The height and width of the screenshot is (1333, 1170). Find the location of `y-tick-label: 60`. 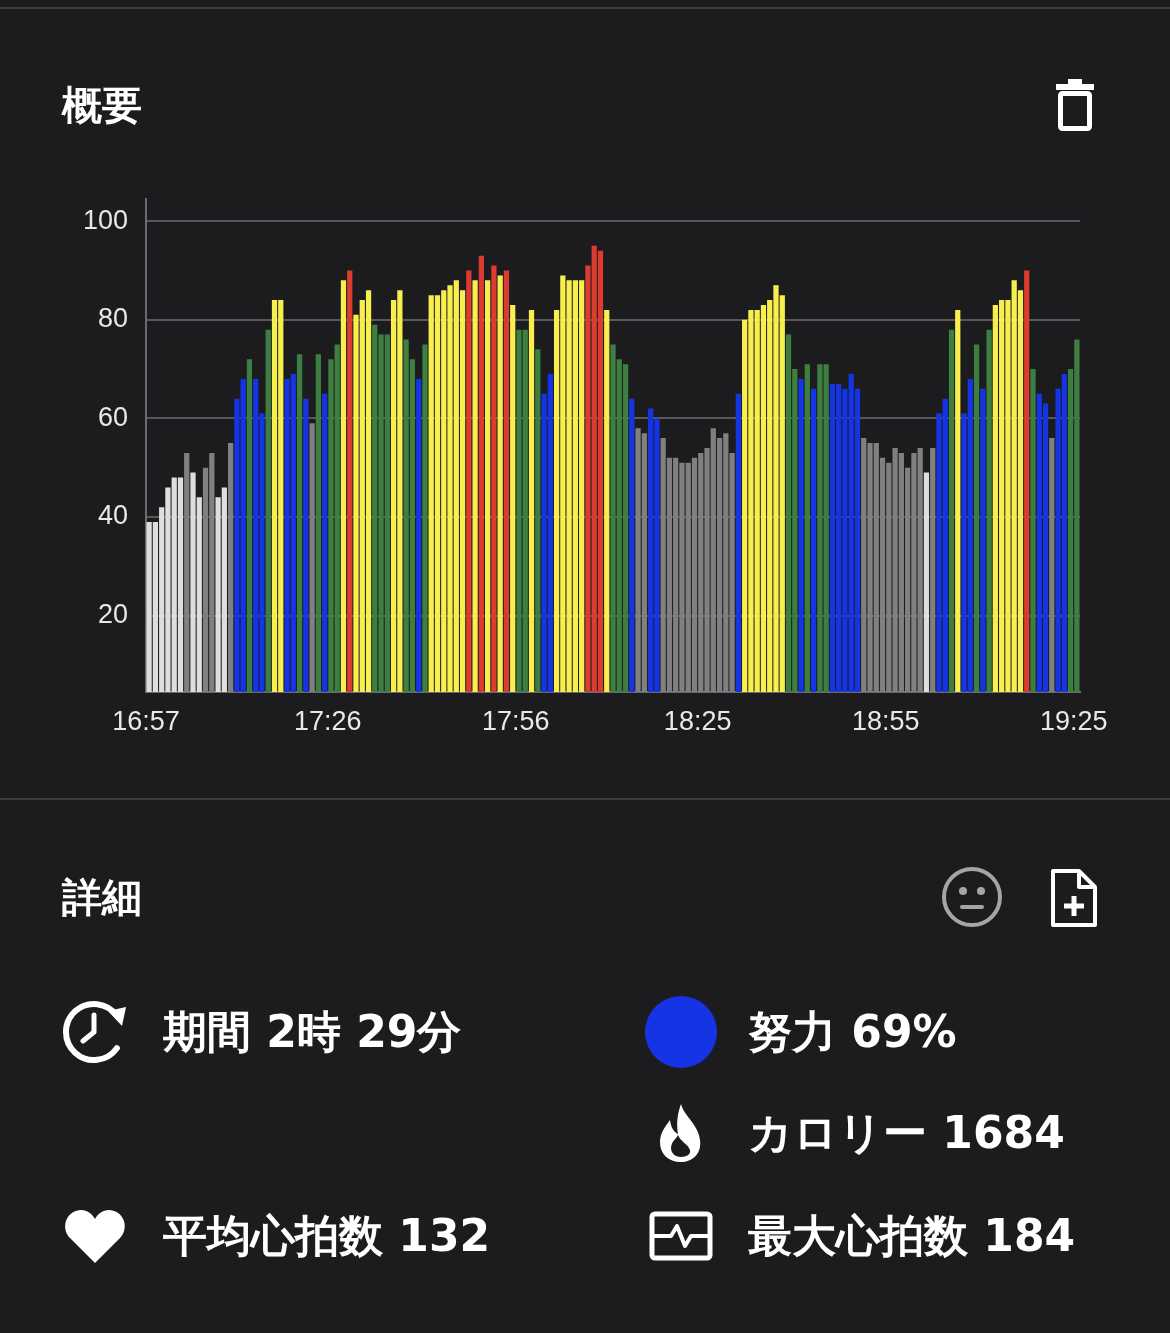

y-tick-label: 60 is located at coordinates (112, 416).